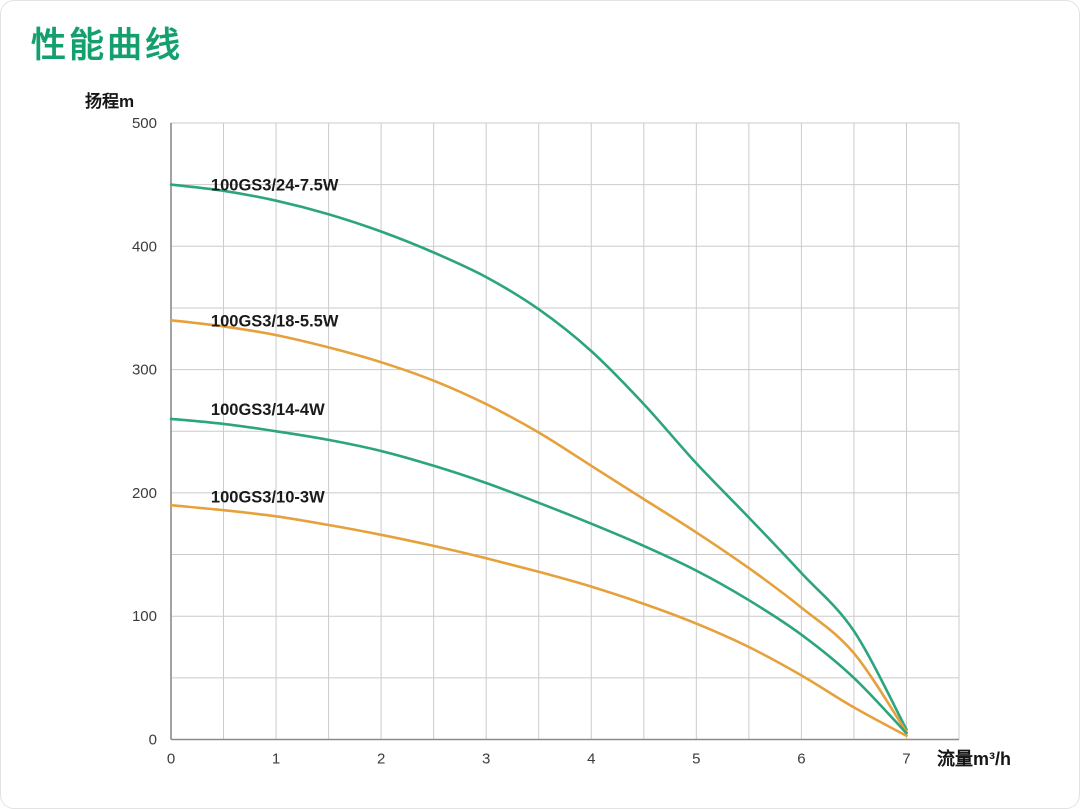  Describe the element at coordinates (591, 759) in the screenshot. I see `x-tick-label: 4` at that location.